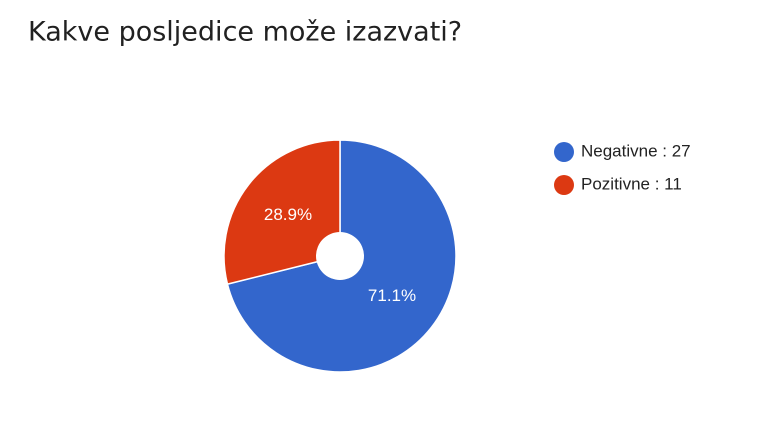 The height and width of the screenshot is (427, 781). I want to click on data-label: 28.9%, so click(288, 214).